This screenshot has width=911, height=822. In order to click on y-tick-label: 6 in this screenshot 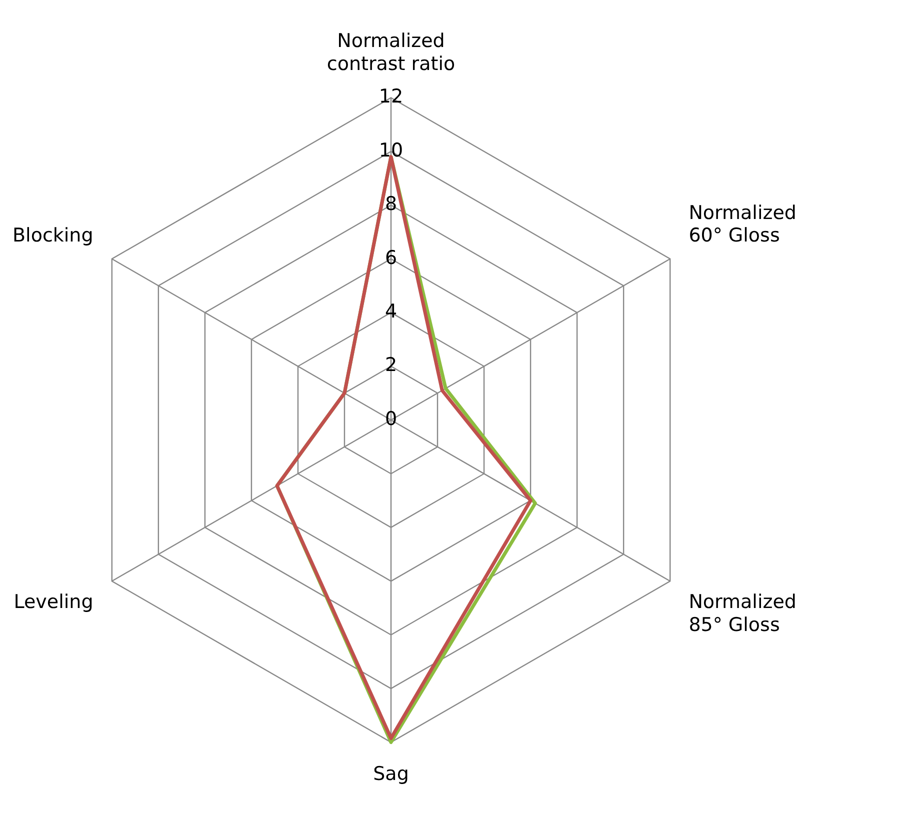, I will do `click(391, 257)`.